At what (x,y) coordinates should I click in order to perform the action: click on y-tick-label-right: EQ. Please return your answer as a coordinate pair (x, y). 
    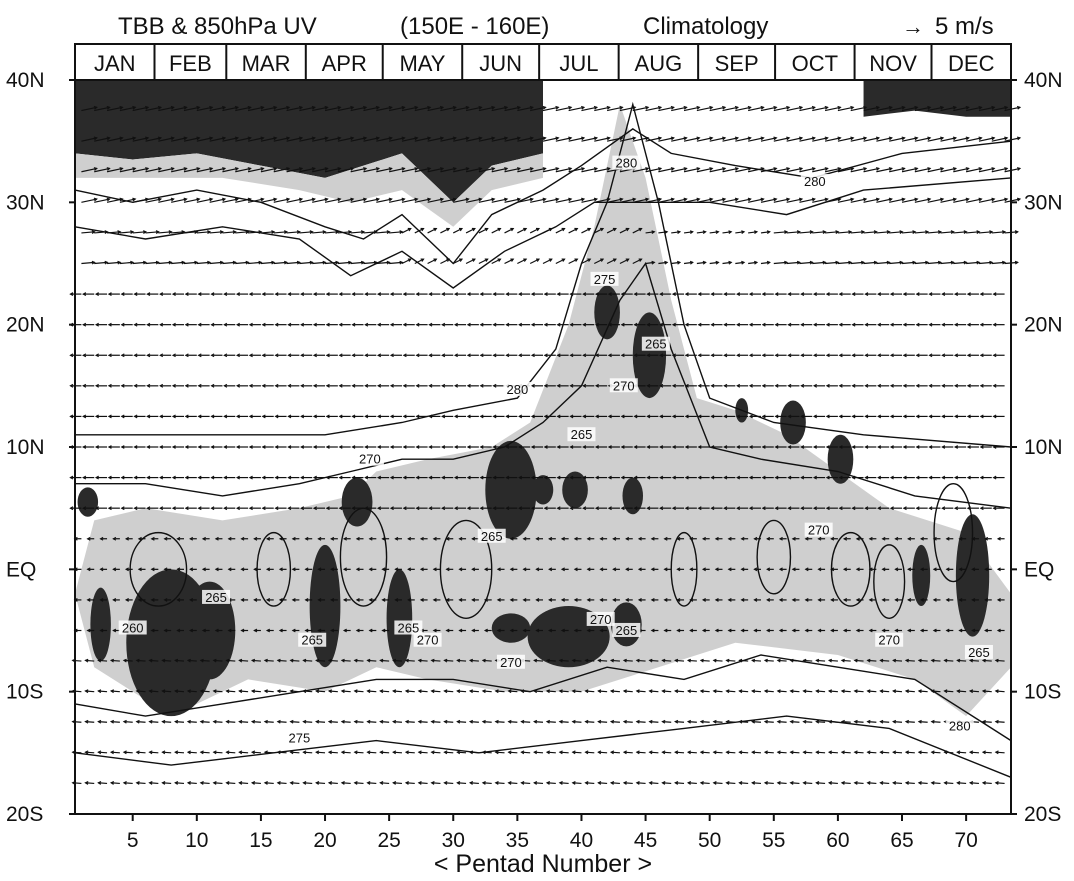
    Looking at the image, I should click on (1039, 569).